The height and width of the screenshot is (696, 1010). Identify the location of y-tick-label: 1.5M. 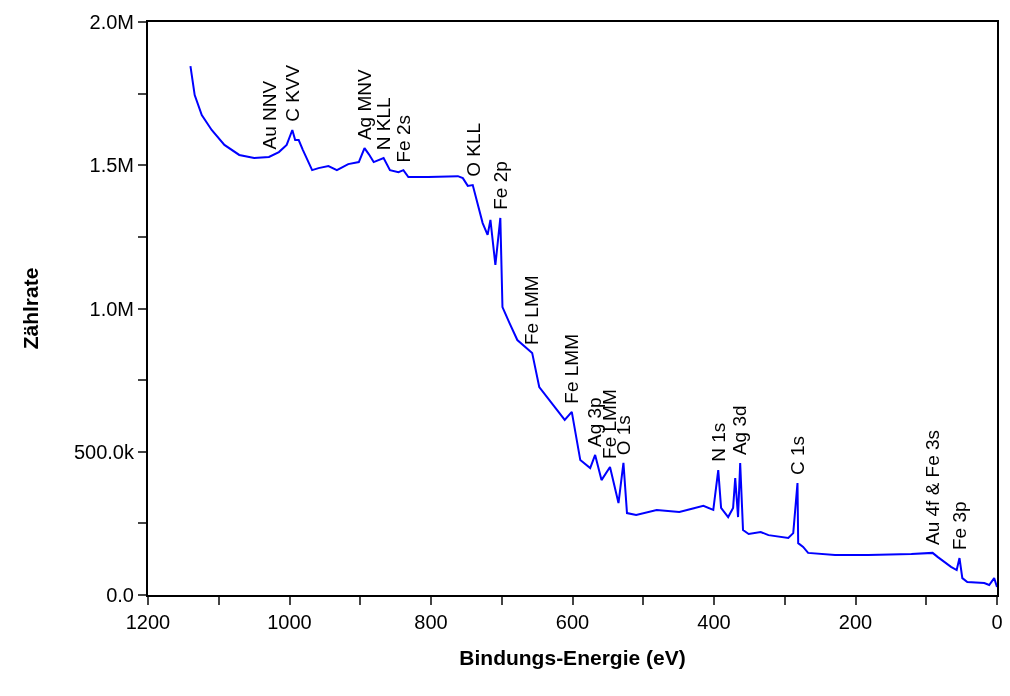
(111, 165).